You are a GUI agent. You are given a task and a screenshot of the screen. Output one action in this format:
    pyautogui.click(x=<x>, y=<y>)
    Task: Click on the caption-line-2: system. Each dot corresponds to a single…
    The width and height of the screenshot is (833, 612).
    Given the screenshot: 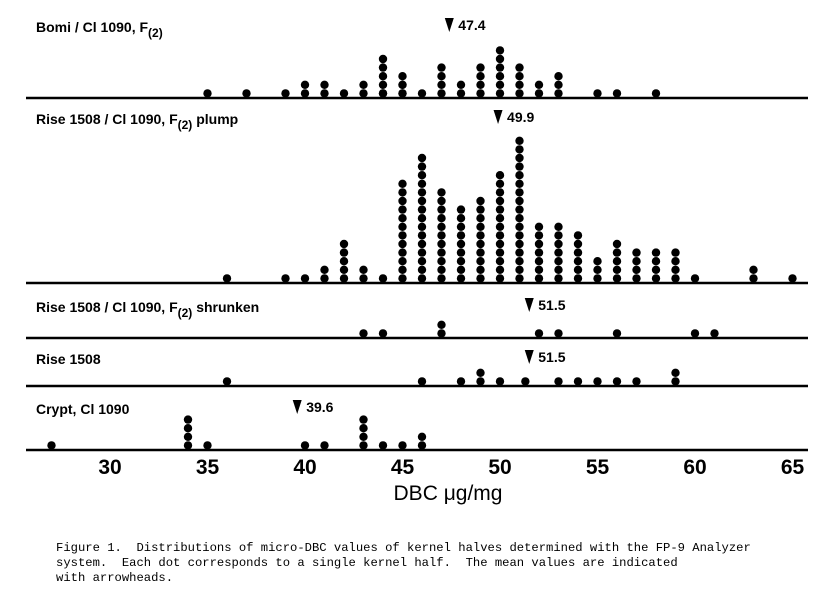 What is the action you would take?
    pyautogui.click(x=367, y=563)
    